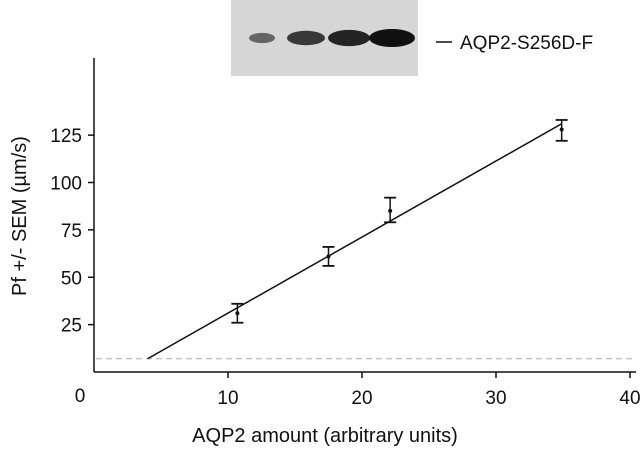  I want to click on origin-label: 0, so click(80, 396).